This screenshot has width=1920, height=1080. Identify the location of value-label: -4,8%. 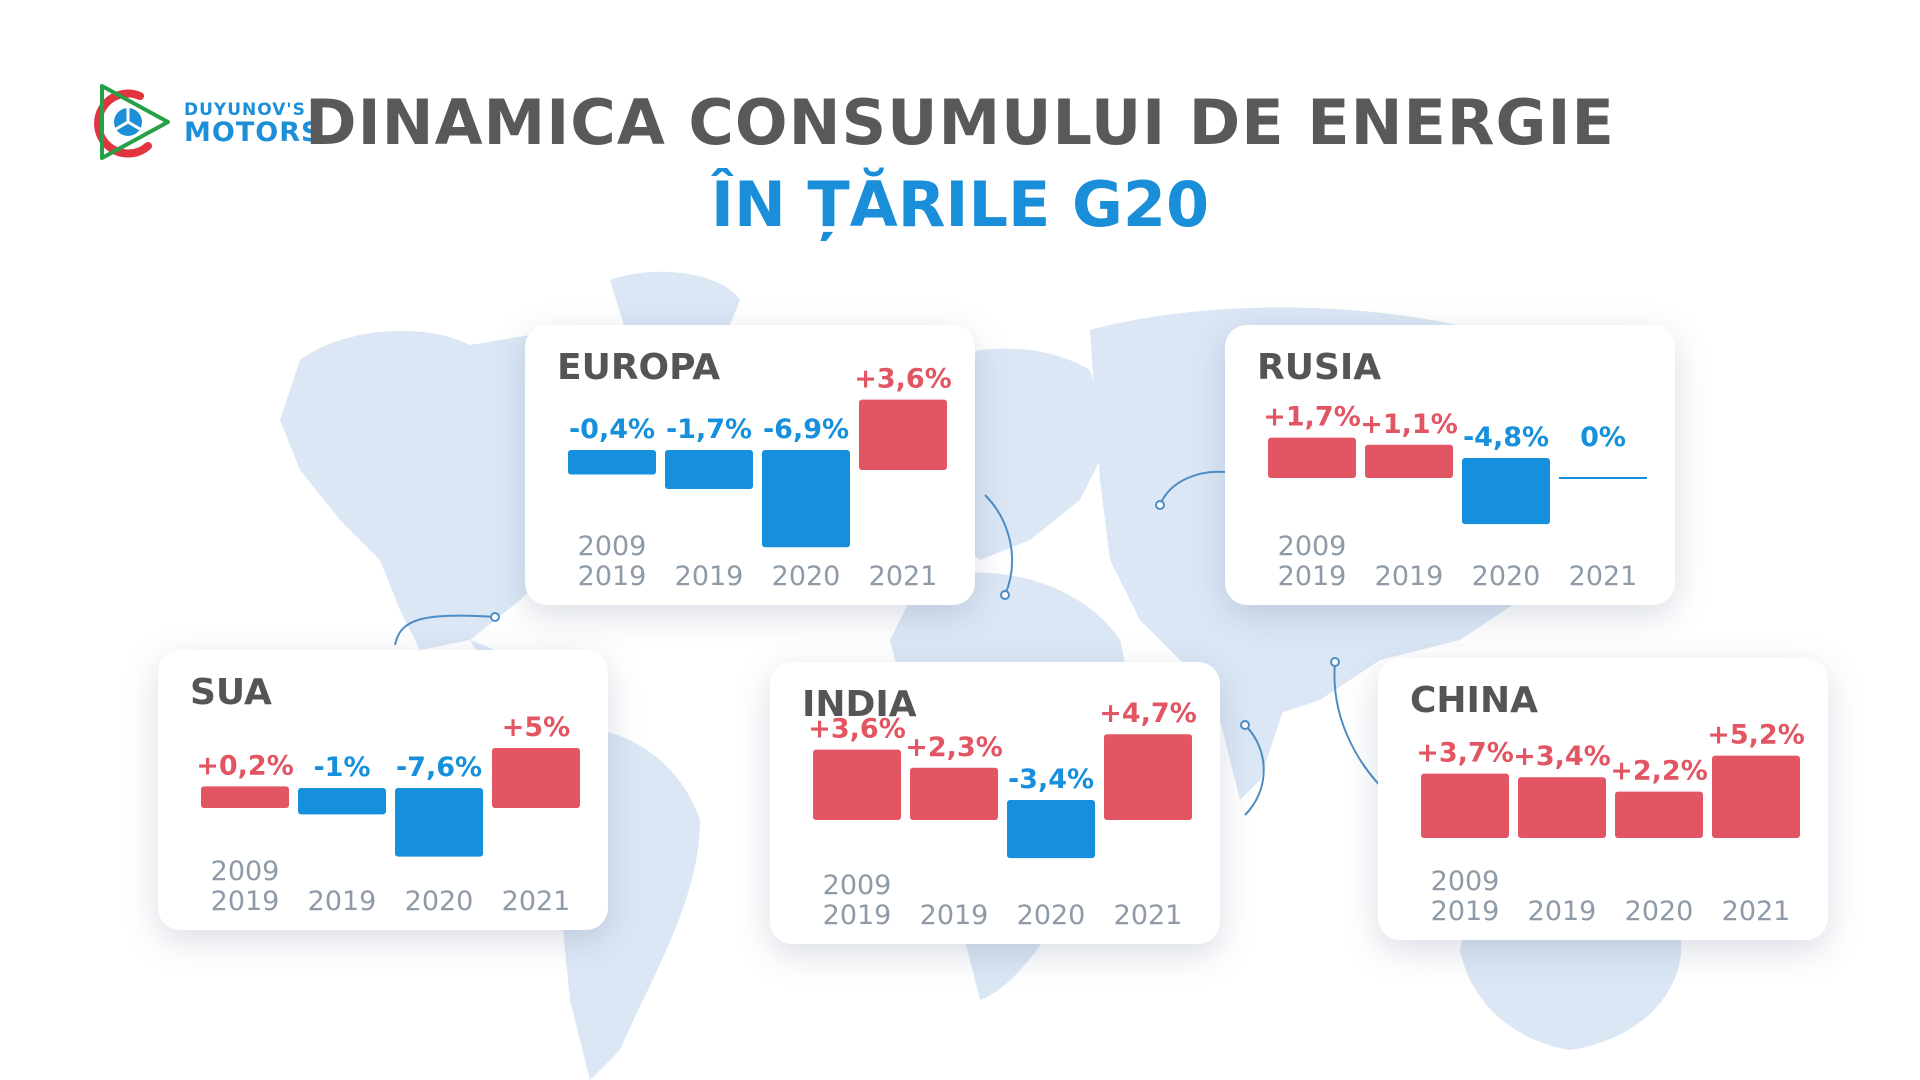
(1506, 437).